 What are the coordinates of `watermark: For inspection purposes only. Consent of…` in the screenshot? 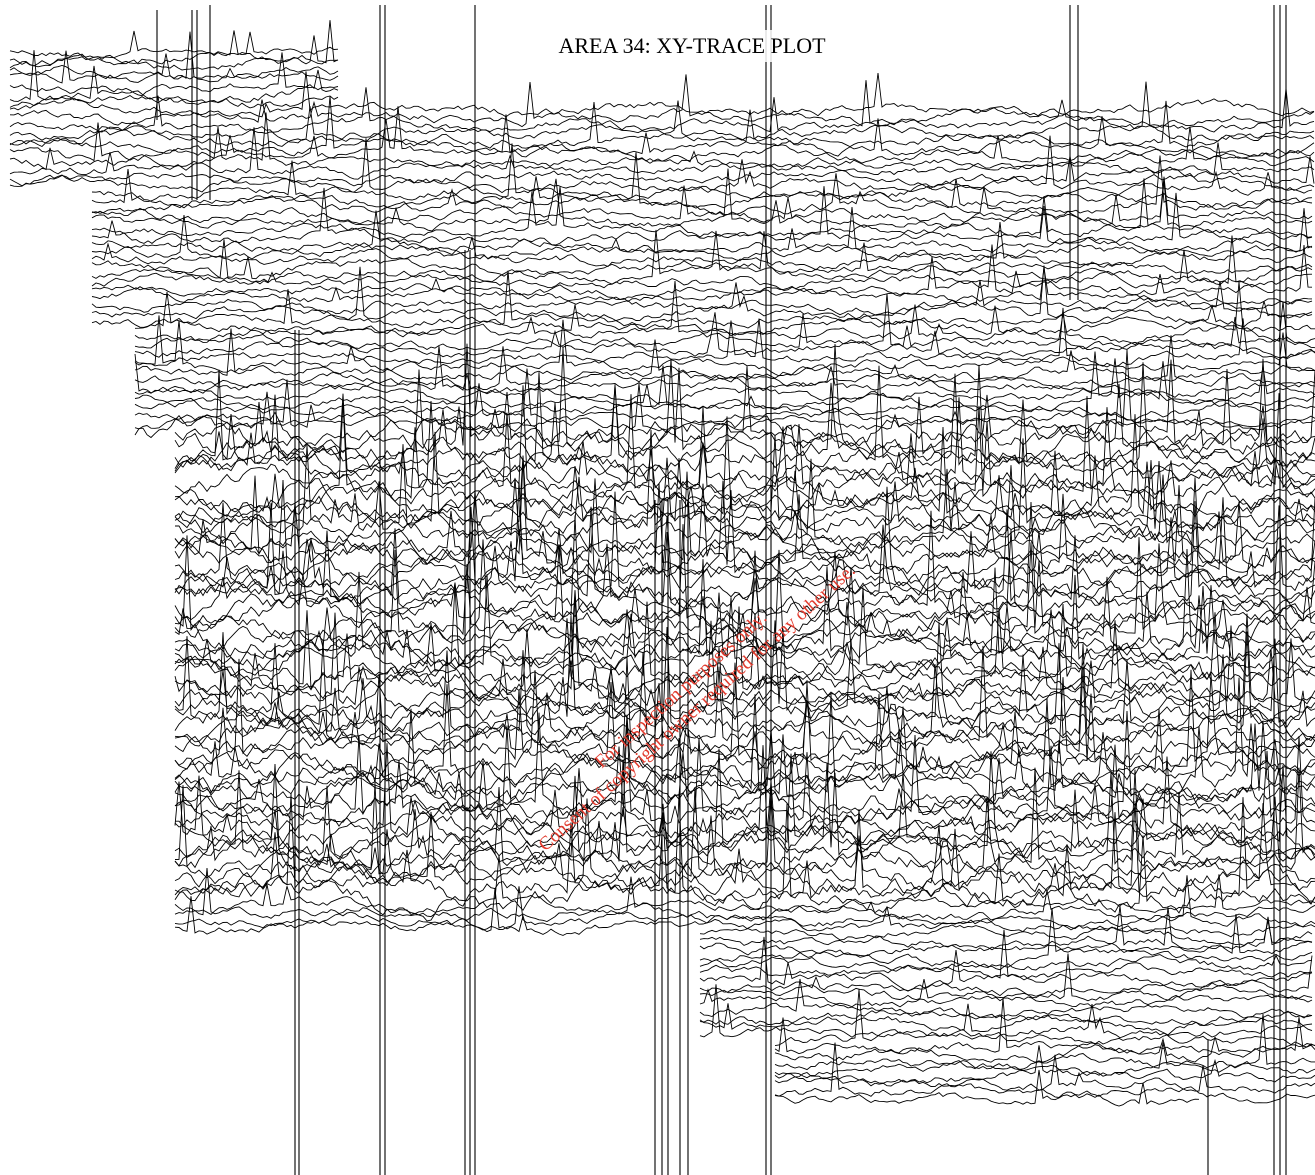 It's located at (697, 708).